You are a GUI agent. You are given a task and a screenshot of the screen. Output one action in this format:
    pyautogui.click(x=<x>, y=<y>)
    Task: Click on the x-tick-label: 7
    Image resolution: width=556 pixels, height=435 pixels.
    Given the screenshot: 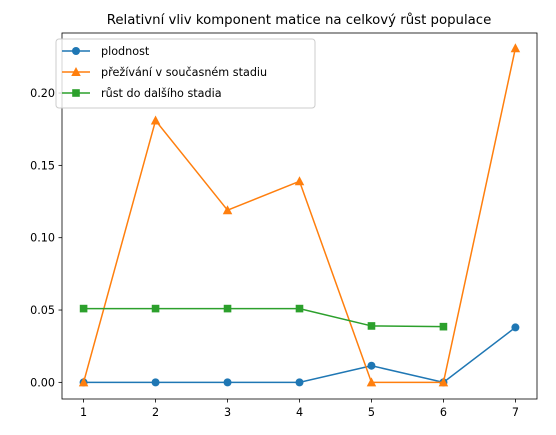 What is the action you would take?
    pyautogui.click(x=515, y=412)
    